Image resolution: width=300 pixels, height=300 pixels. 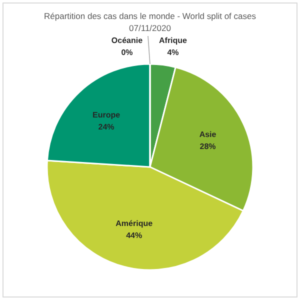 What do you see at coordinates (135, 223) in the screenshot?
I see `slice-label: Amérique` at bounding box center [135, 223].